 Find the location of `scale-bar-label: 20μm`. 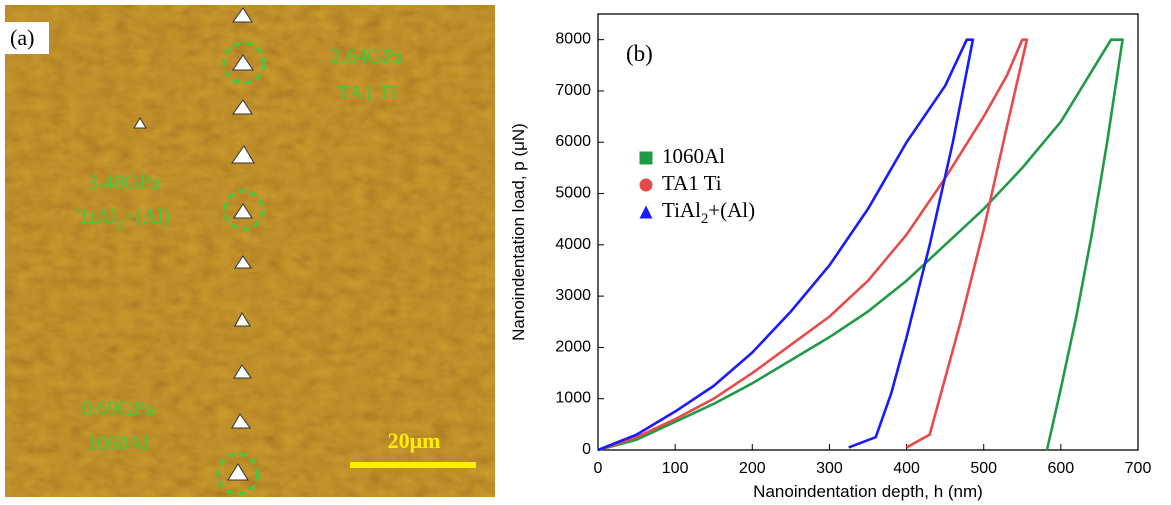

scale-bar-label: 20μm is located at coordinates (414, 440).